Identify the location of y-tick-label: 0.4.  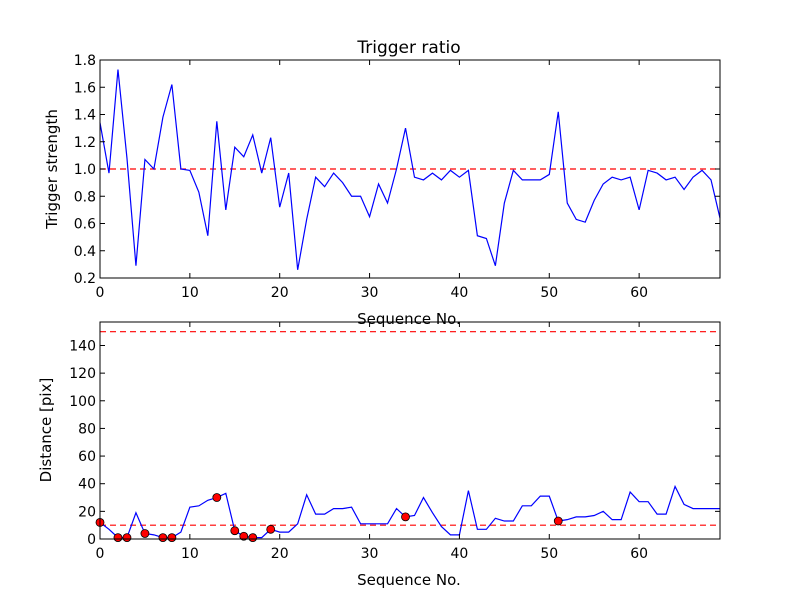
(85, 252).